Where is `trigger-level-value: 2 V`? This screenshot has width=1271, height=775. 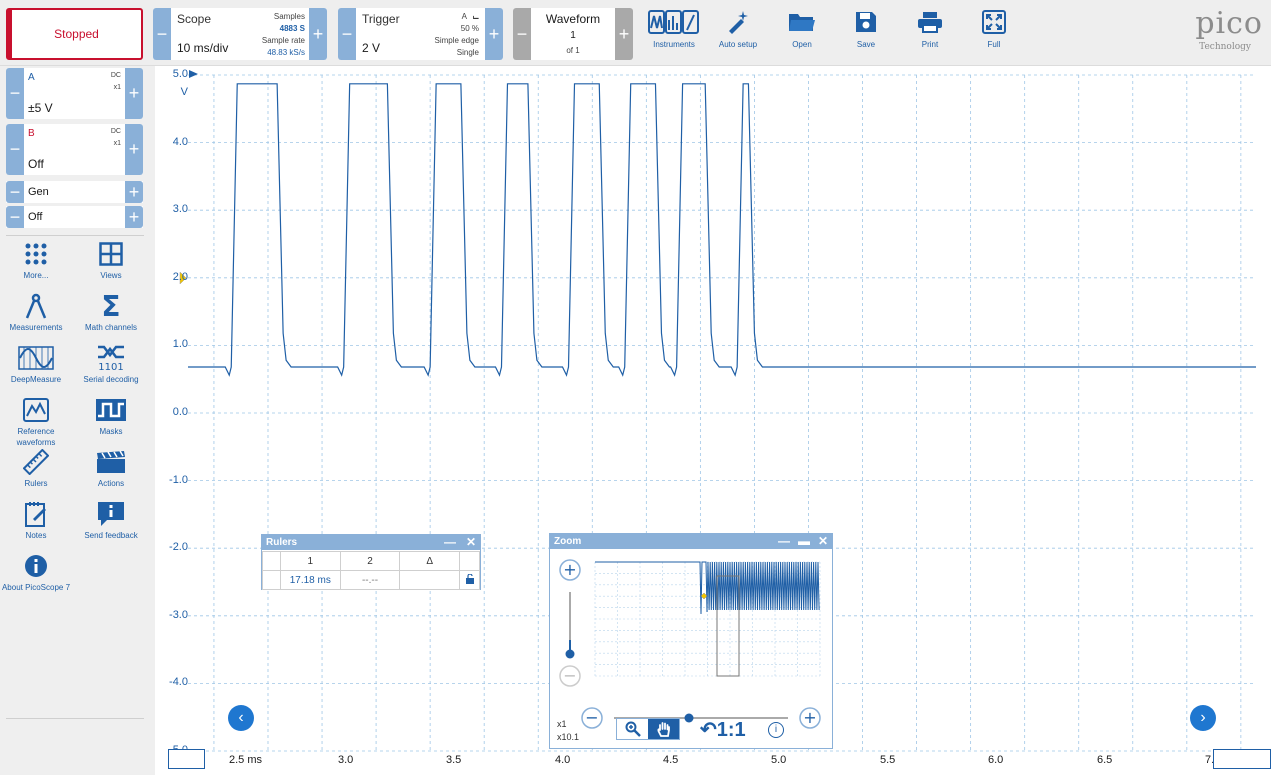 trigger-level-value: 2 V is located at coordinates (371, 48).